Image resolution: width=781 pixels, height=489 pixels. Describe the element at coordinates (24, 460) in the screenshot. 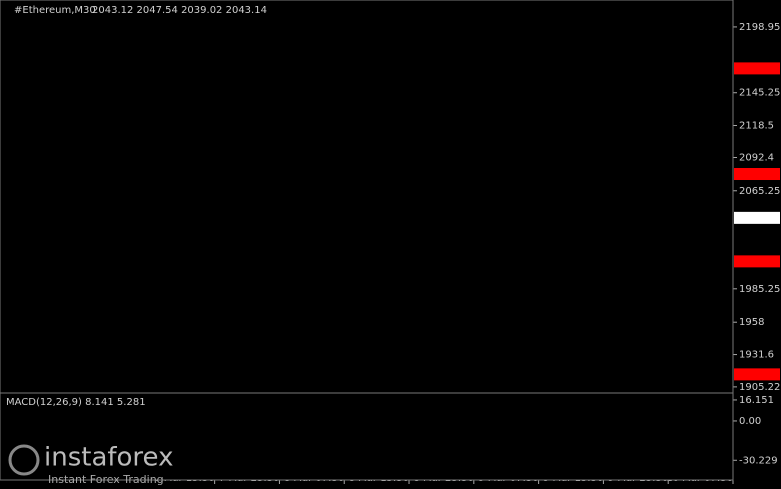

I see `logo-icon` at that location.